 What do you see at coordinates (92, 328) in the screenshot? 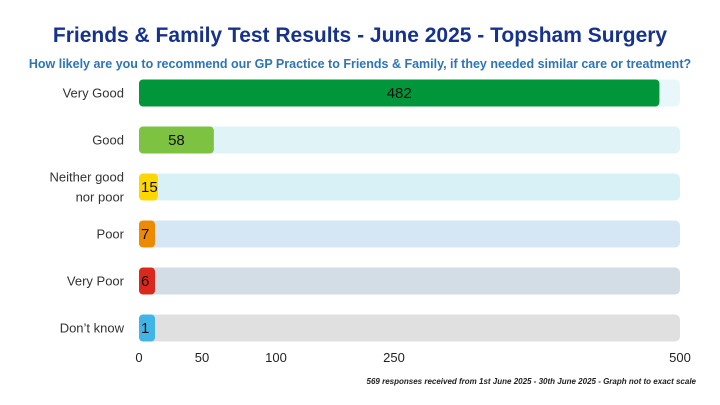
I see `category-label: Don’t know` at bounding box center [92, 328].